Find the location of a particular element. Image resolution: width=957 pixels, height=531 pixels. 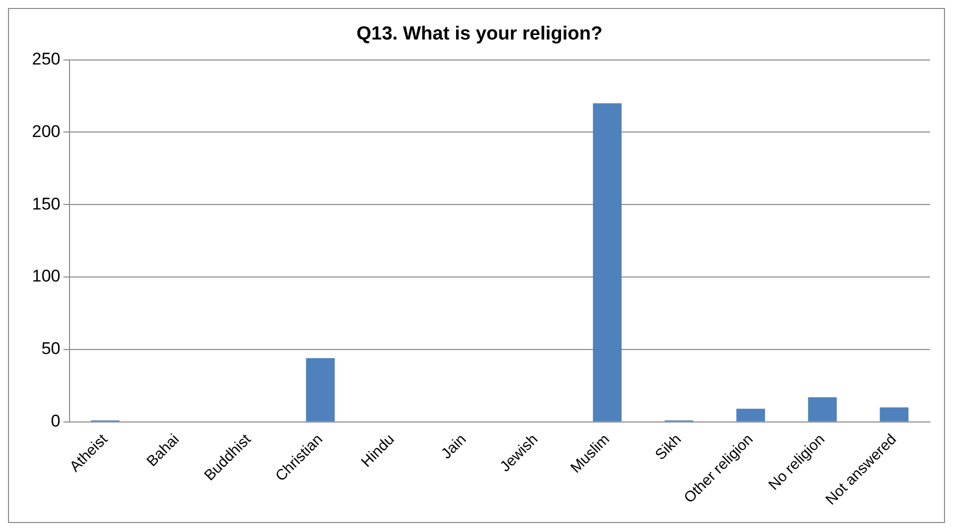

chart-title: Q13. What is your religion? is located at coordinates (479, 34).